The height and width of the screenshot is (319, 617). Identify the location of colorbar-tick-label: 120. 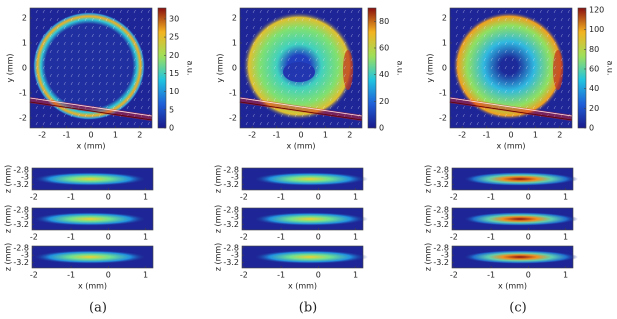
(596, 9).